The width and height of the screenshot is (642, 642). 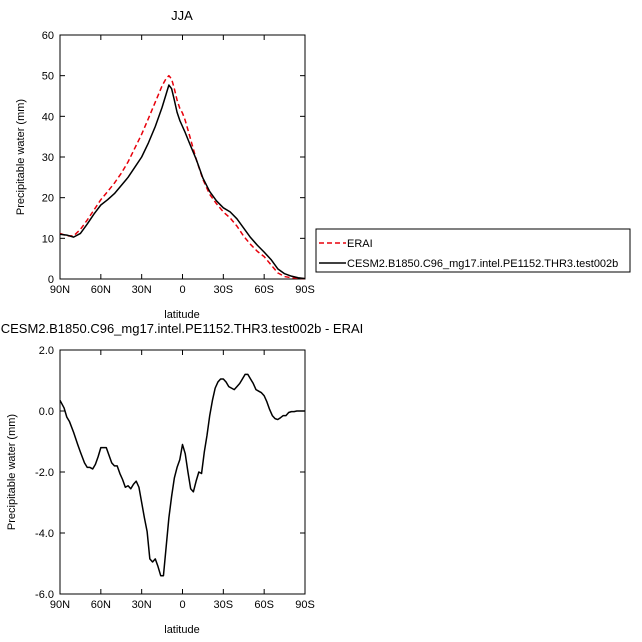 What do you see at coordinates (181, 315) in the screenshot?
I see `top-x-axis-title: latitude` at bounding box center [181, 315].